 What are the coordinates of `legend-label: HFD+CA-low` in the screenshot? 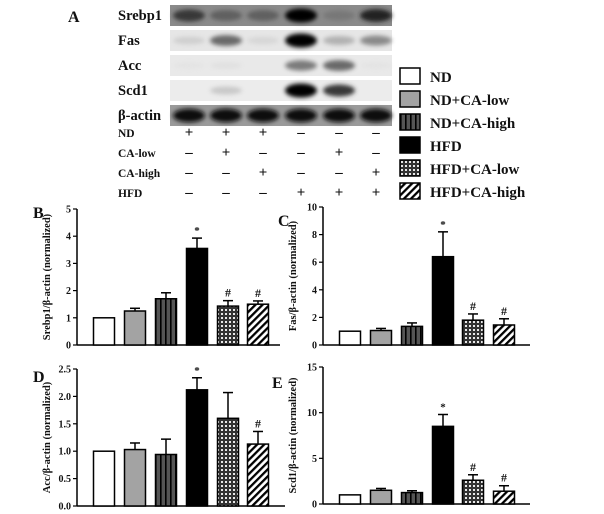 It's located at (475, 170).